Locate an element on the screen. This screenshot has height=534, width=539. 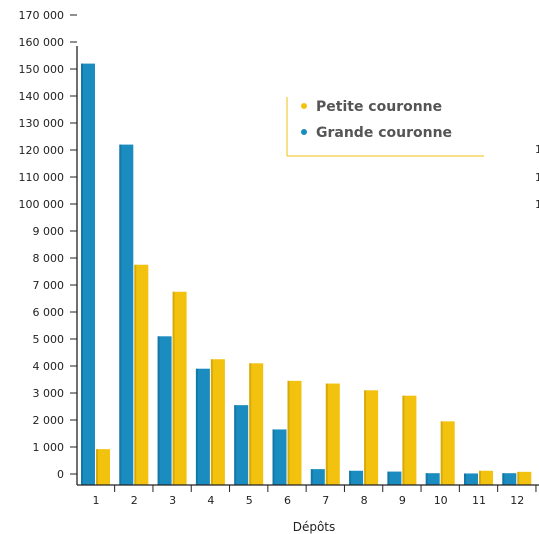
x-tick-label: 11 is located at coordinates (479, 500).